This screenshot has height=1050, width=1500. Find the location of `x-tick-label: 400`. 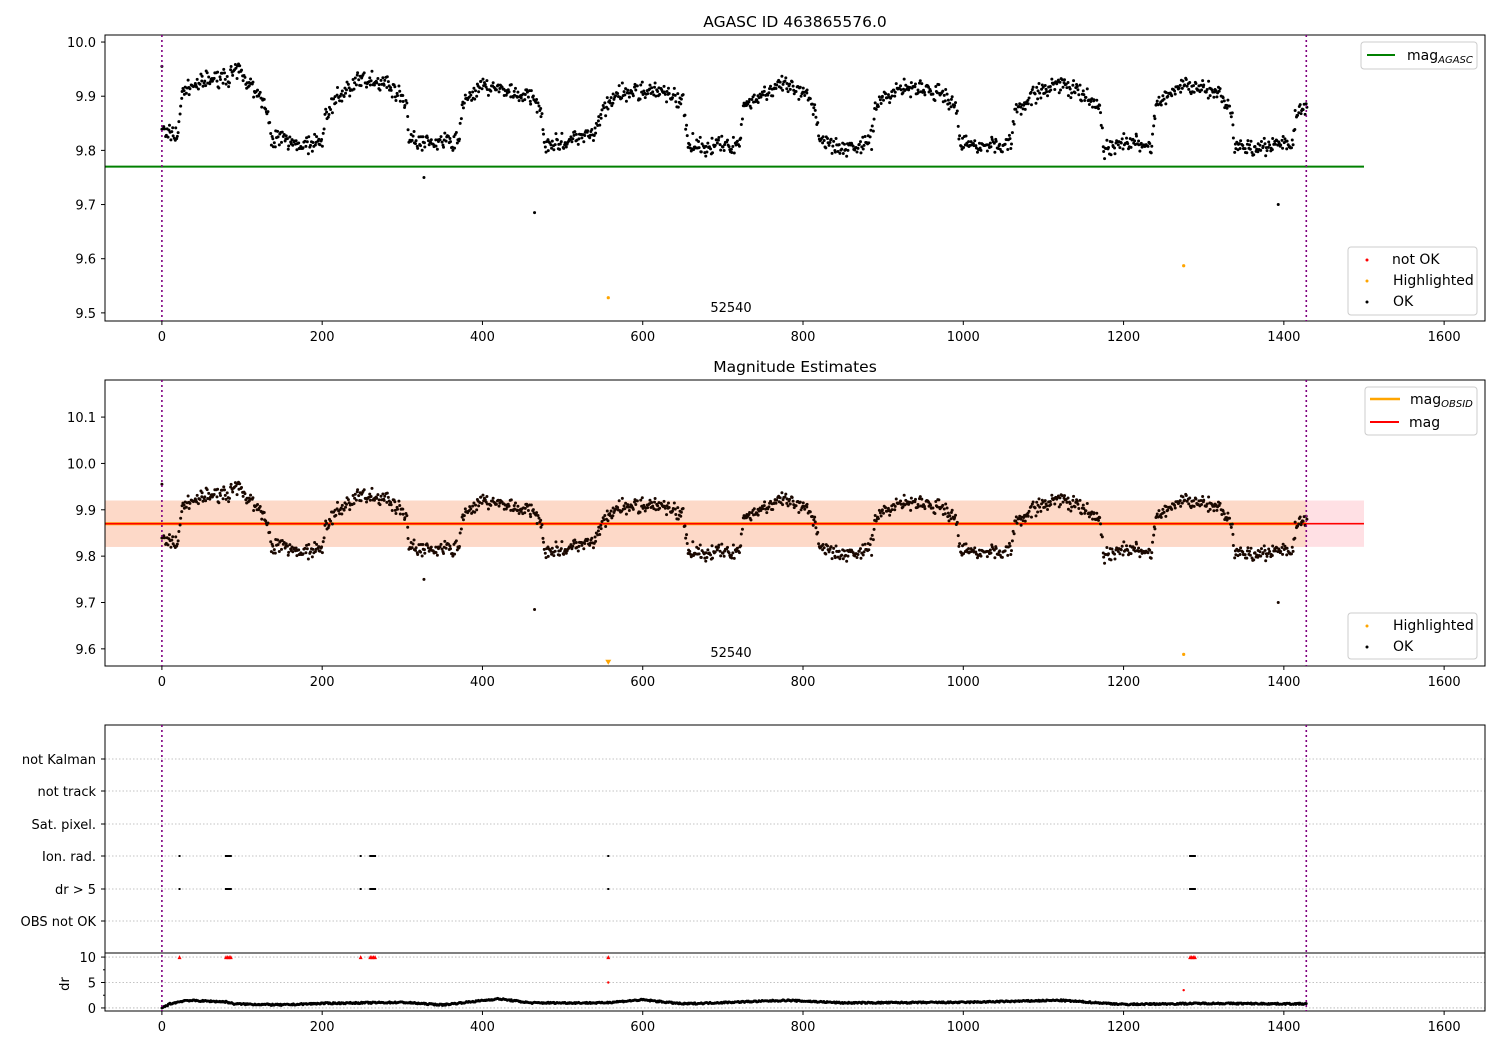

x-tick-label: 400 is located at coordinates (482, 1027).